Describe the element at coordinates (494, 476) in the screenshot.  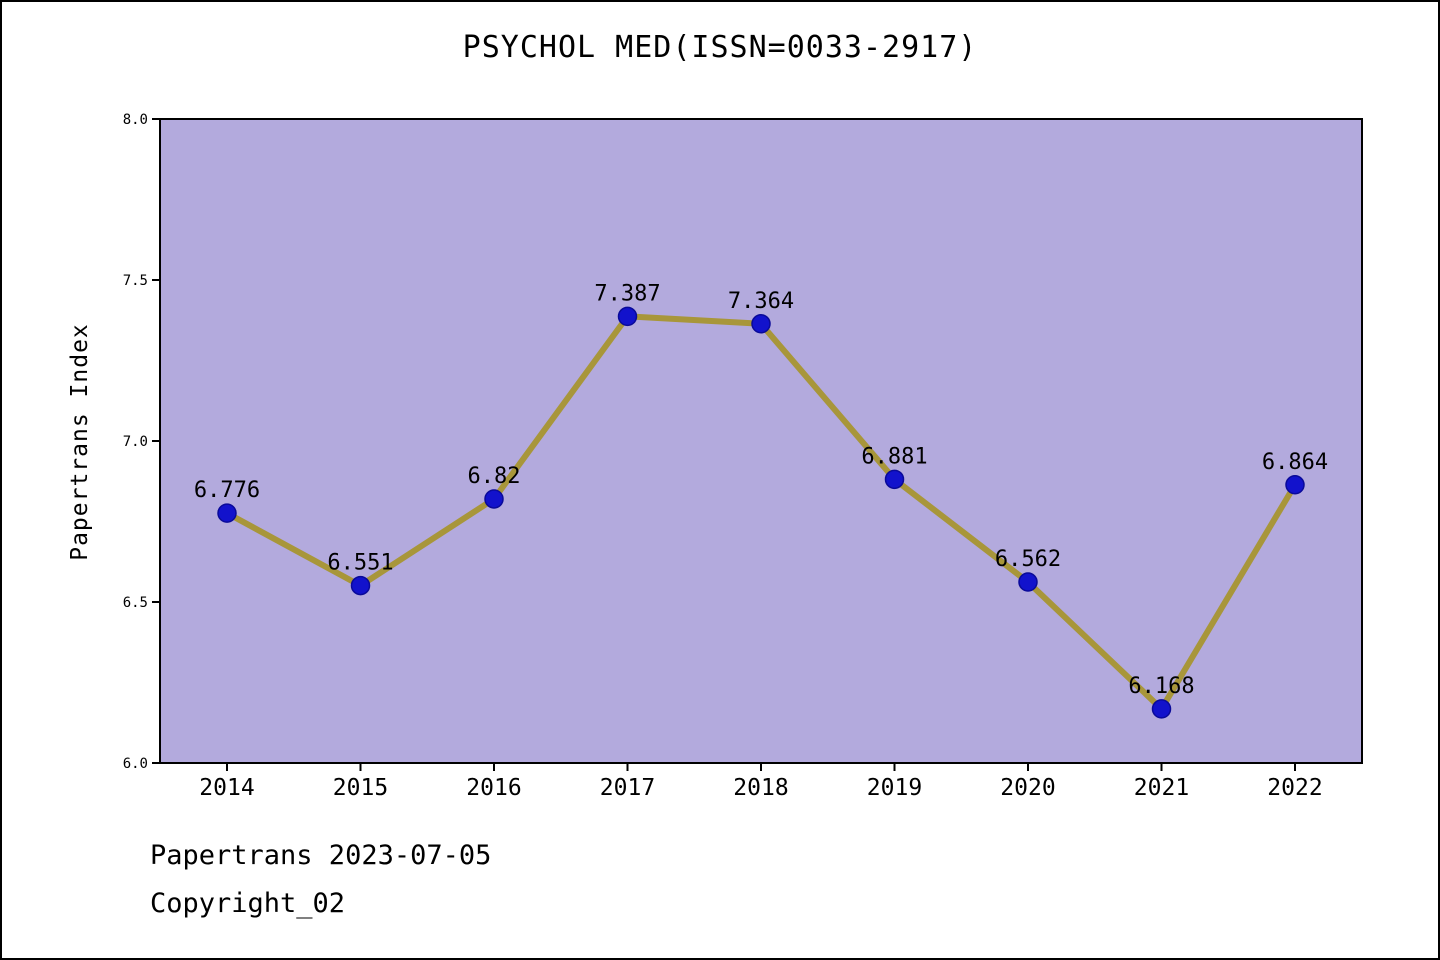
I see `data-point-label: 6.82` at that location.